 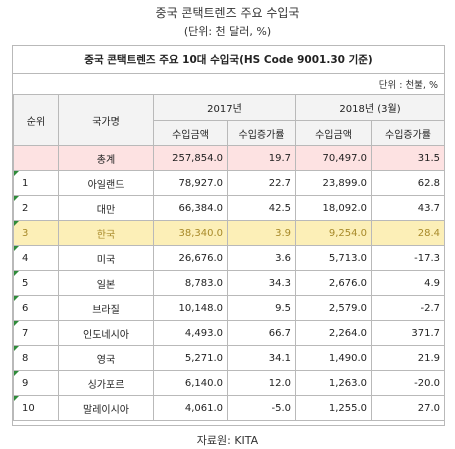 I want to click on cell-rank: 6, so click(x=36, y=308).